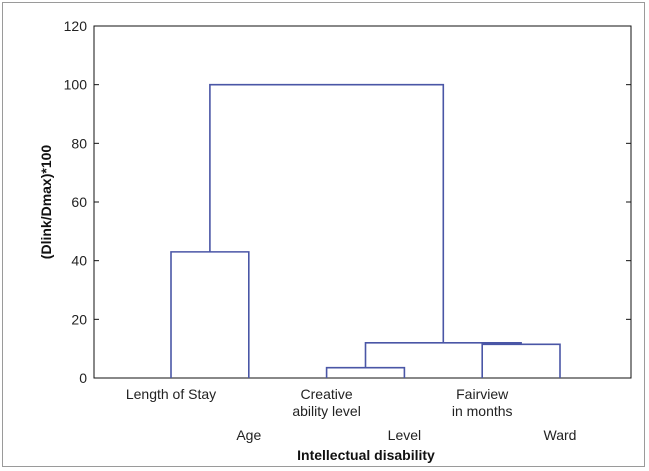 The width and height of the screenshot is (649, 471). I want to click on y-tick-label: 20, so click(79, 319).